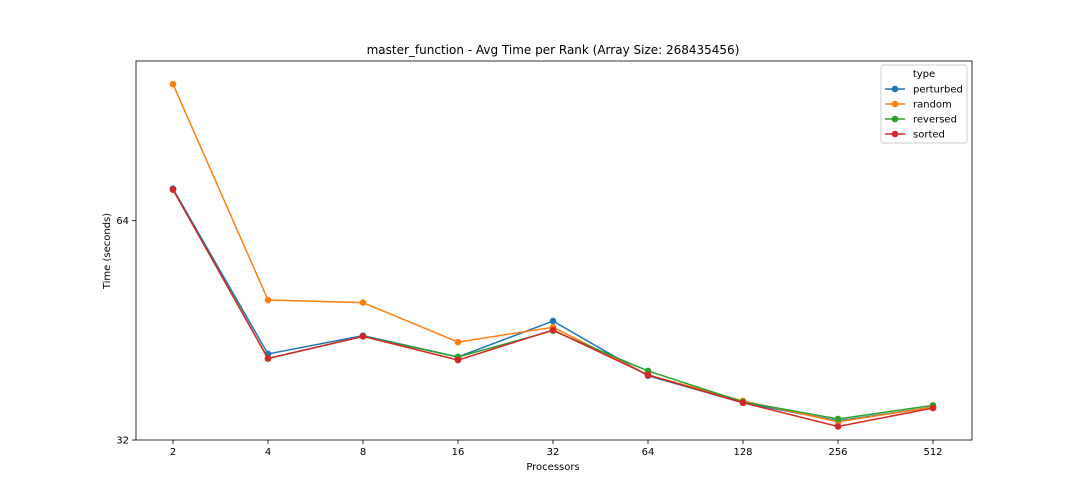 The height and width of the screenshot is (504, 1080). Describe the element at coordinates (929, 135) in the screenshot. I see `legend-label-sorted: sorted` at that location.